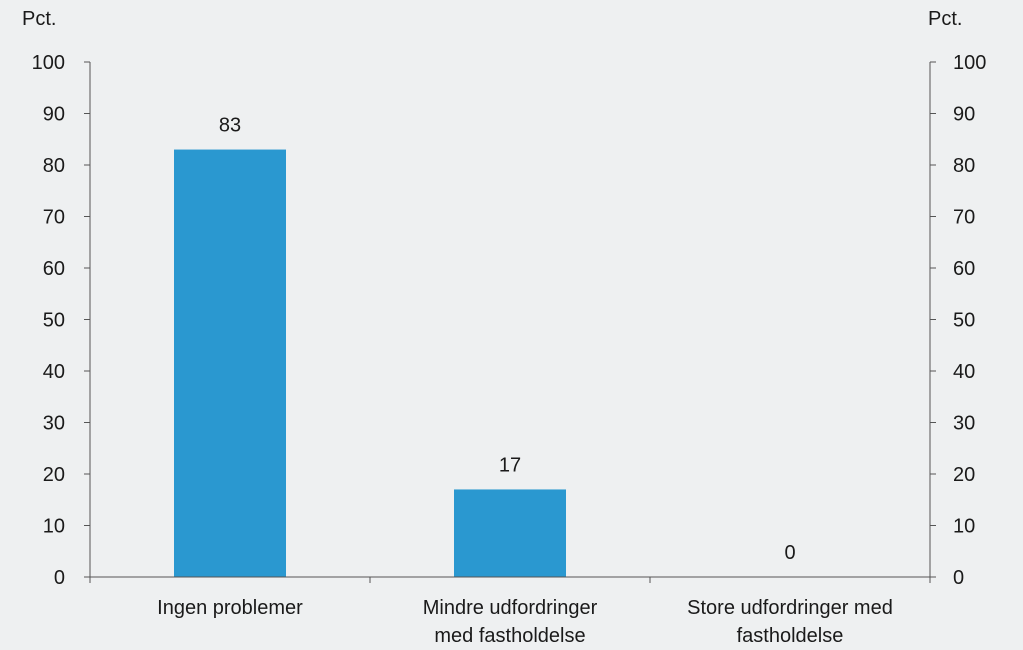 This screenshot has height=650, width=1023. Describe the element at coordinates (510, 608) in the screenshot. I see `category-label: Mindre udfordringer` at that location.